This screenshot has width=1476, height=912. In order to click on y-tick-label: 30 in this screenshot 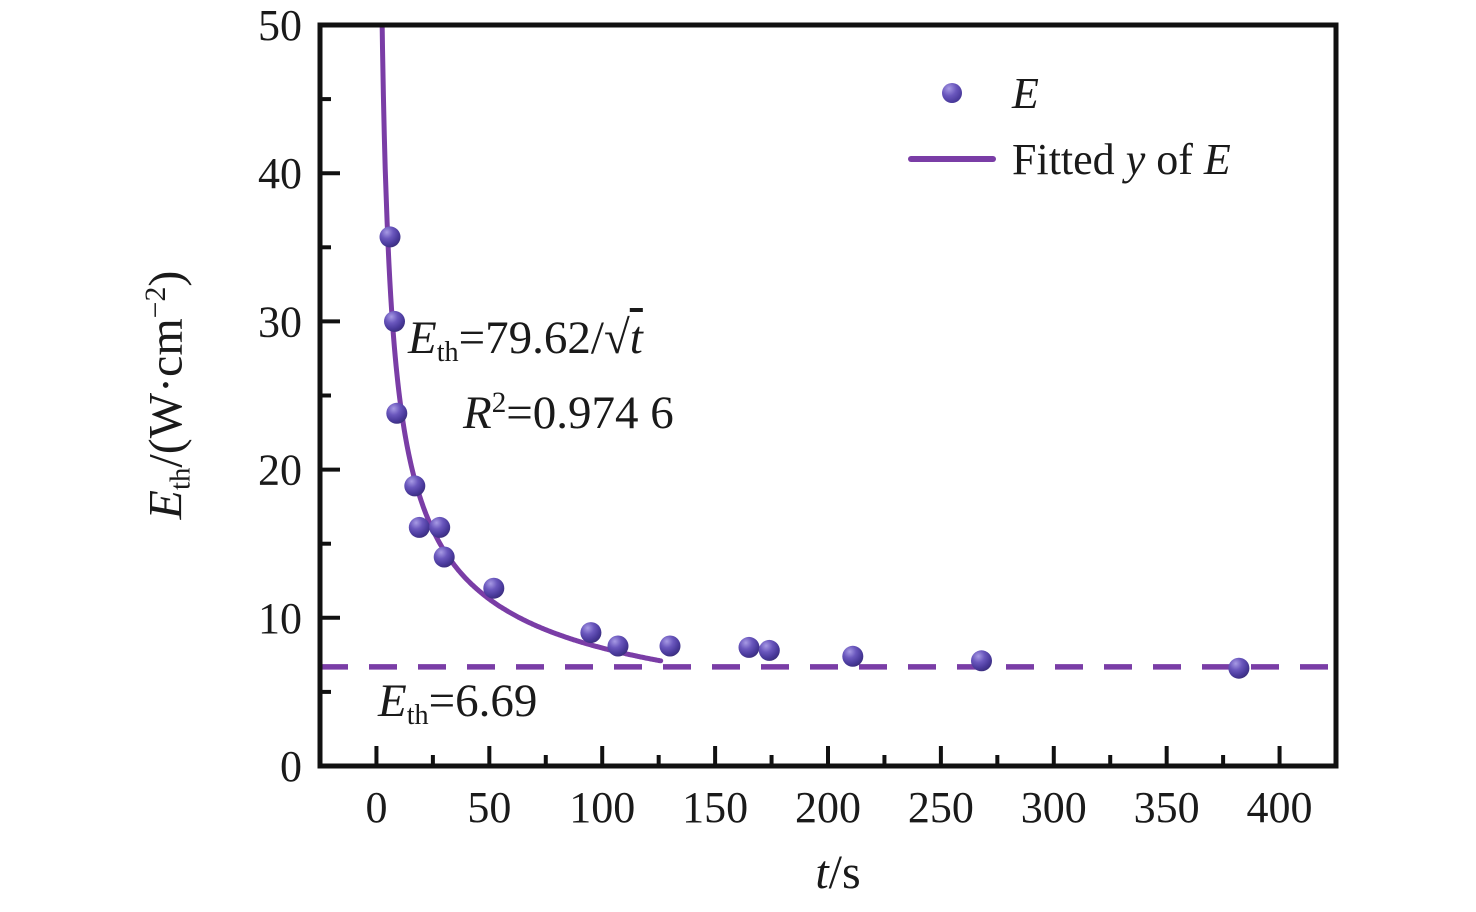, I will do `click(280, 321)`.